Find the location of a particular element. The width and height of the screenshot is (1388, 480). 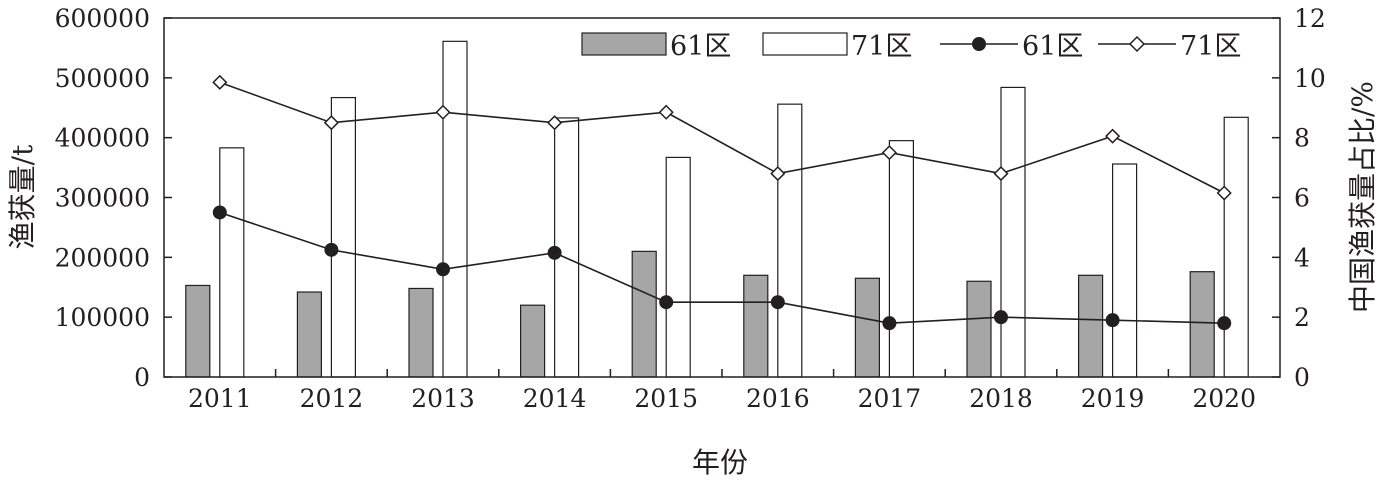

y-tick-left-300000: 300000 is located at coordinates (102, 198).